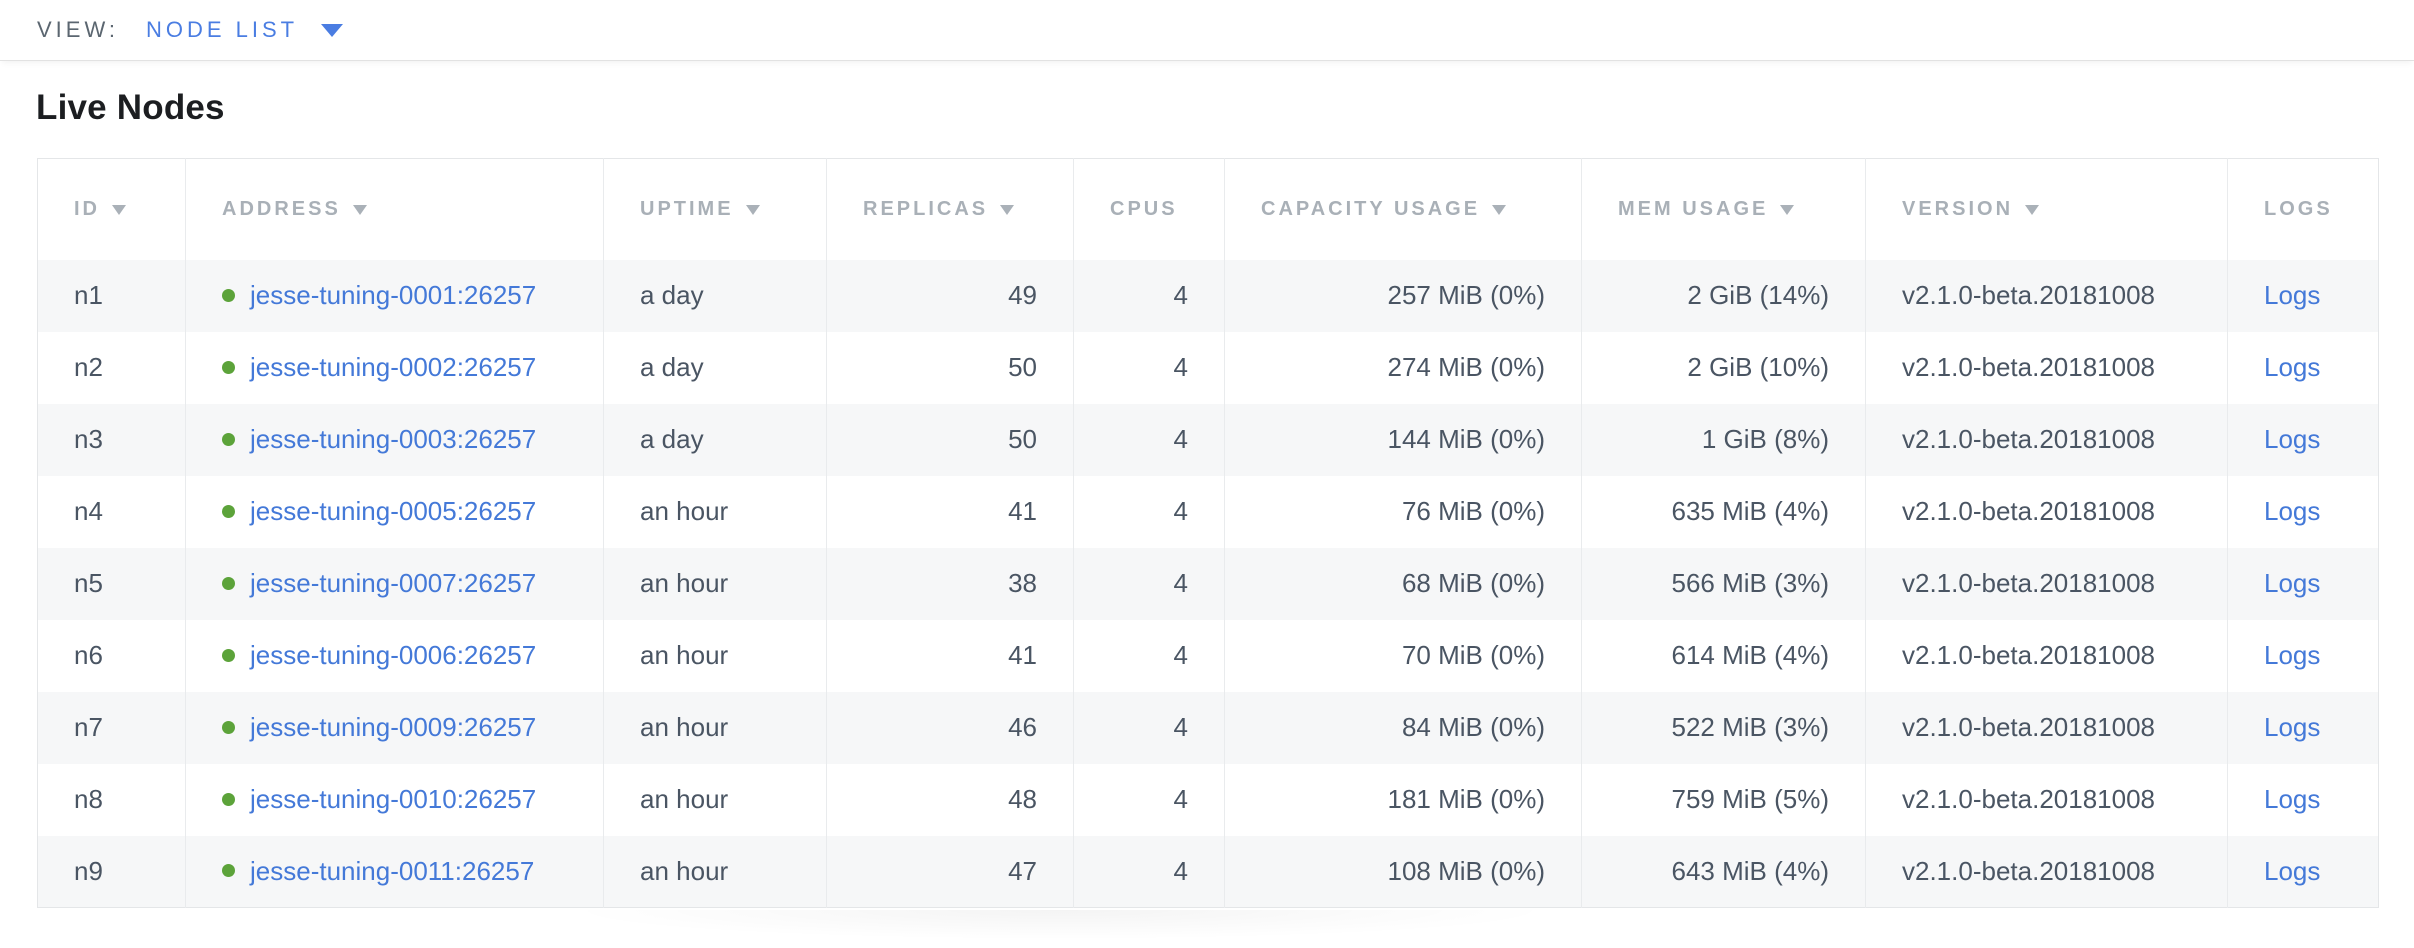 The width and height of the screenshot is (2414, 948). I want to click on node-address-link: jesse-tuning-0010:26257, so click(393, 799).